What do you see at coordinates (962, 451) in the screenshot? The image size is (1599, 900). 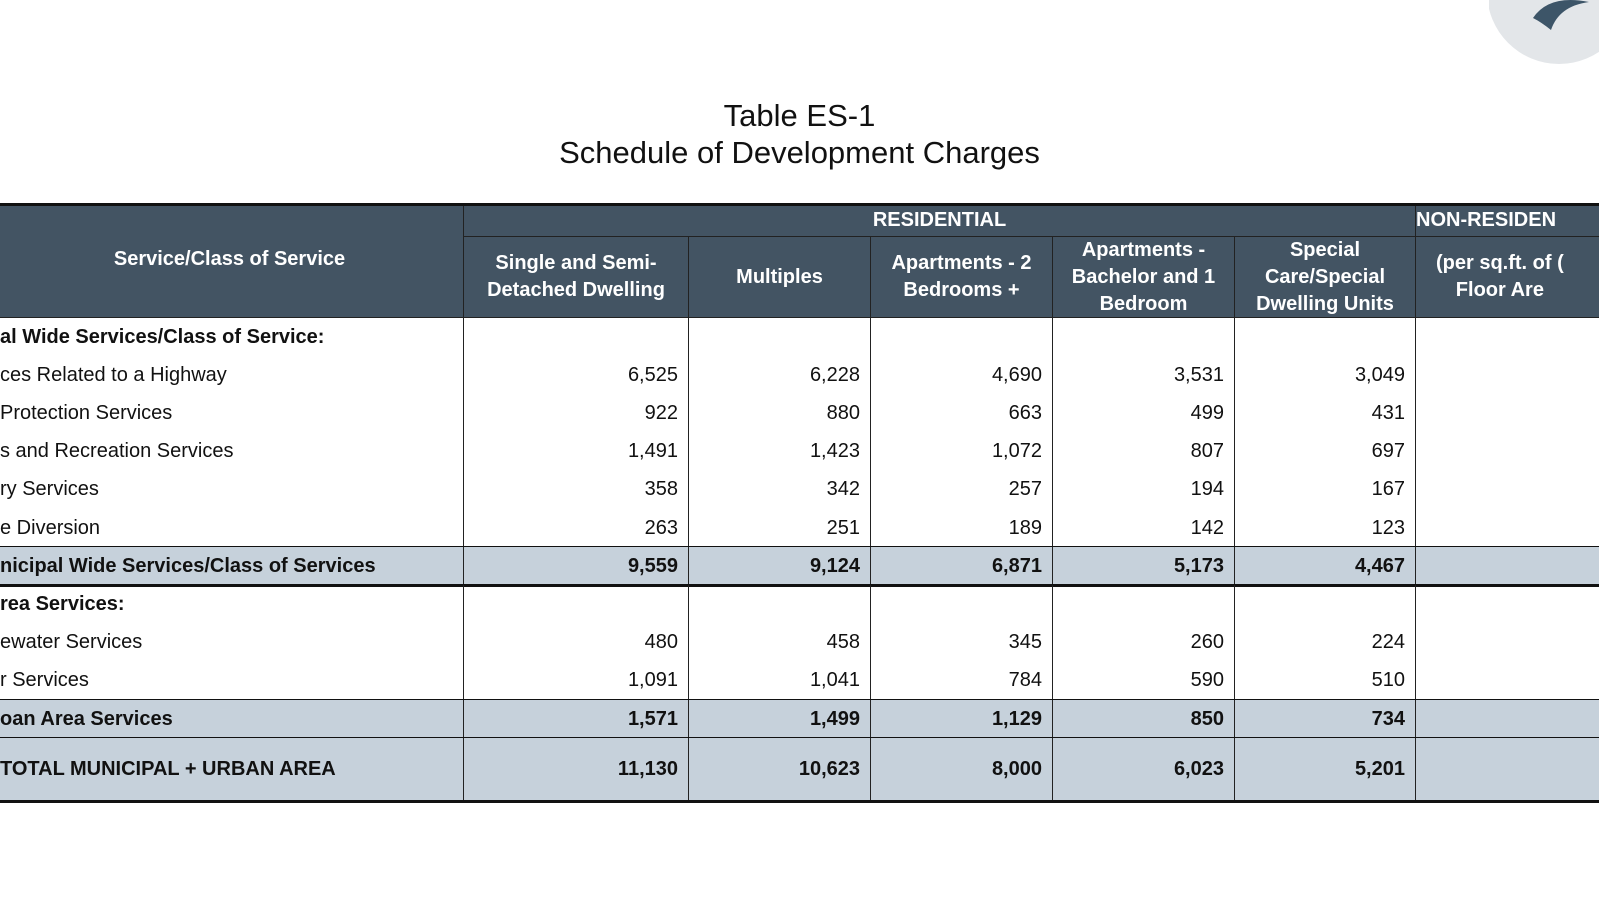 I see `value-cell: 1,072` at bounding box center [962, 451].